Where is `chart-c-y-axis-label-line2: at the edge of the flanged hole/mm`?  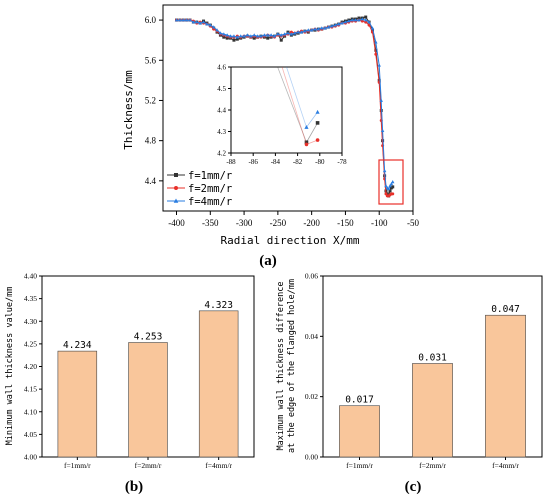 chart-c-y-axis-label-line2: at the edge of the flanged hole/mm is located at coordinates (292, 366).